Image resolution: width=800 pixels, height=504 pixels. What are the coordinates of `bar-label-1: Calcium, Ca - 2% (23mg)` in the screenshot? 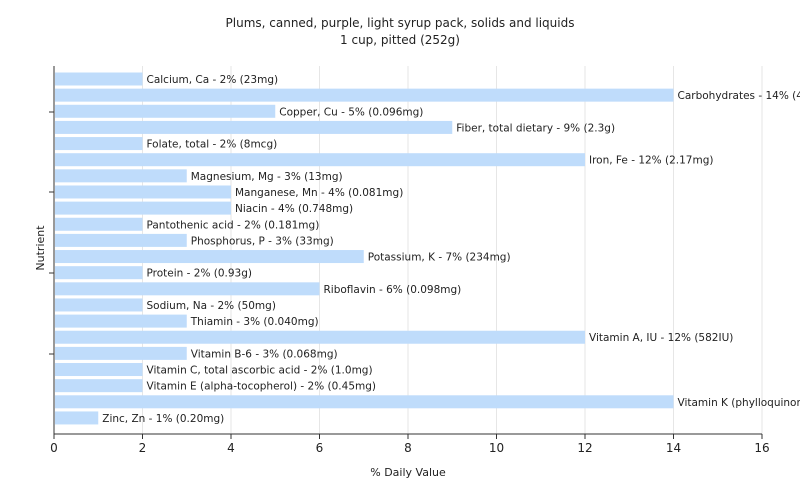 It's located at (213, 80).